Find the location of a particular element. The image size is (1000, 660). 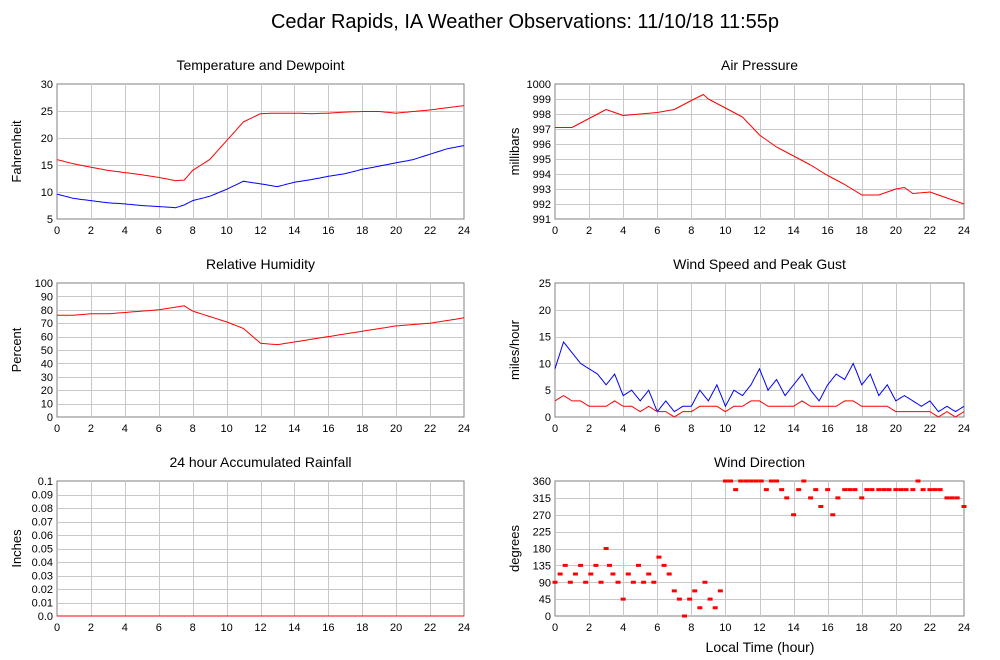

chart-title: Air Pressure is located at coordinates (759, 65).